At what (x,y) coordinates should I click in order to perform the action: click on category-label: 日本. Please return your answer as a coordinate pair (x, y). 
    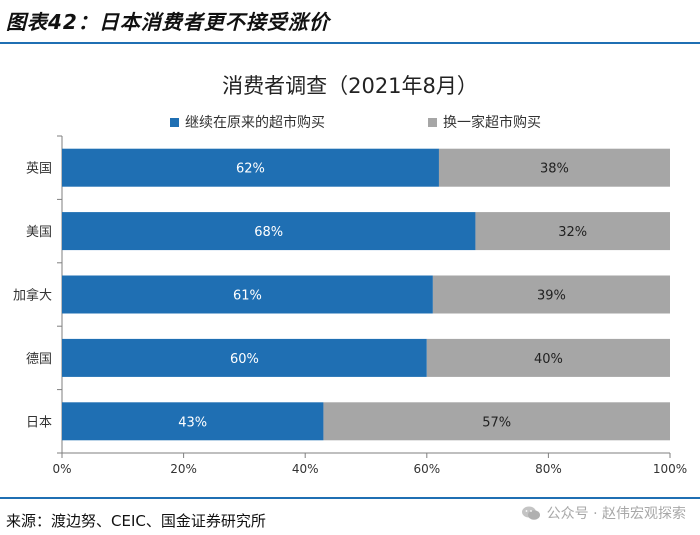
    Looking at the image, I should click on (39, 422).